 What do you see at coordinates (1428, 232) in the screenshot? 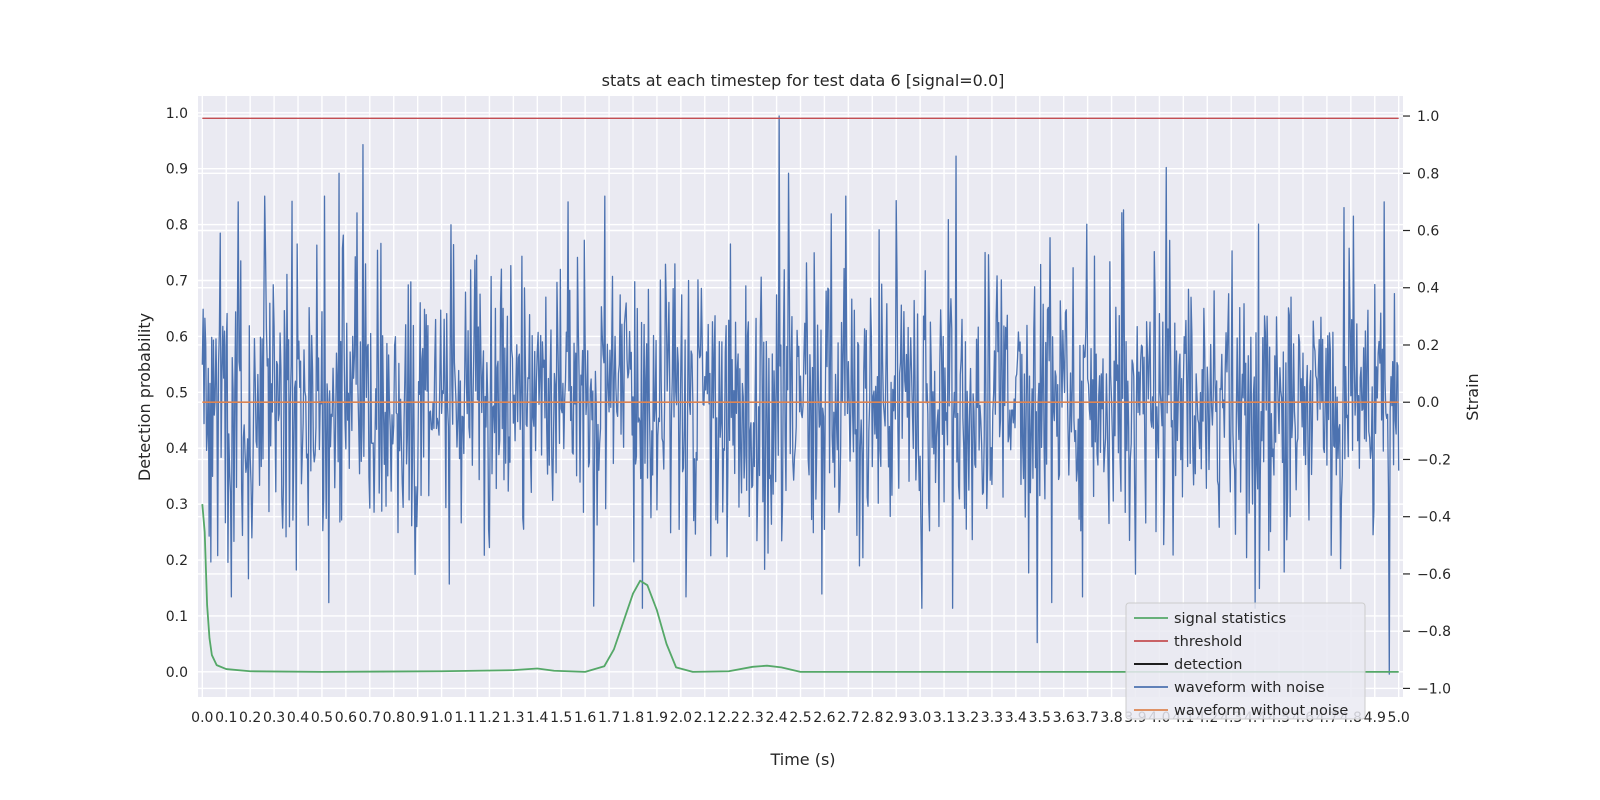
I see `y-tick-label-right: 0.6` at bounding box center [1428, 232].